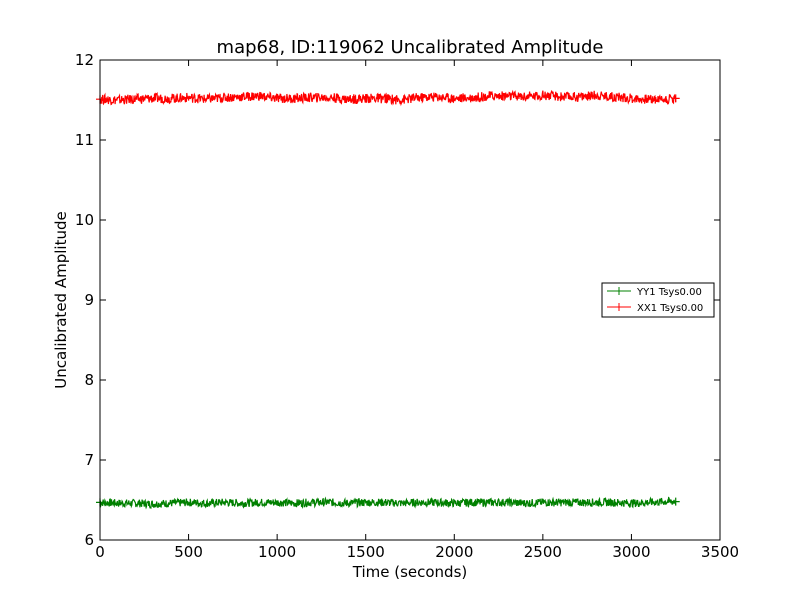 This screenshot has height=600, width=800. Describe the element at coordinates (720, 552) in the screenshot. I see `x-tick-label: 3500` at that location.